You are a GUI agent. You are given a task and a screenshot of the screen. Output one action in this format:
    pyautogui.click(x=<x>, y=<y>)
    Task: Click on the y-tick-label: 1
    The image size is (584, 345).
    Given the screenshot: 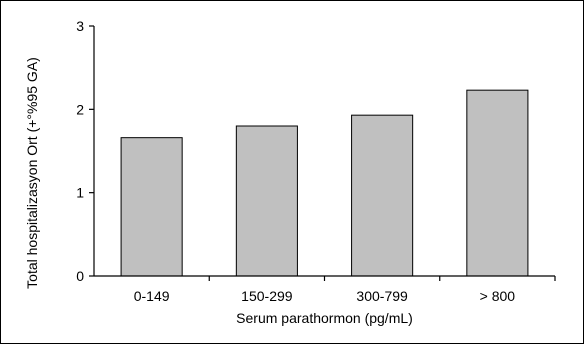 What is the action you would take?
    pyautogui.click(x=80, y=193)
    